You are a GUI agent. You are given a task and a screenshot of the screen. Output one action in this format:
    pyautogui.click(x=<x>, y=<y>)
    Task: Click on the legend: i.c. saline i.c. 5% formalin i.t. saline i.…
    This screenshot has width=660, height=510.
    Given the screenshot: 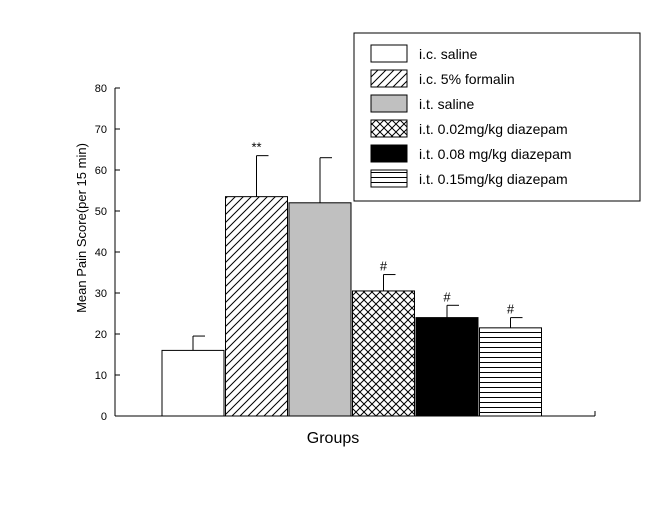 What is the action you would take?
    pyautogui.click(x=497, y=117)
    